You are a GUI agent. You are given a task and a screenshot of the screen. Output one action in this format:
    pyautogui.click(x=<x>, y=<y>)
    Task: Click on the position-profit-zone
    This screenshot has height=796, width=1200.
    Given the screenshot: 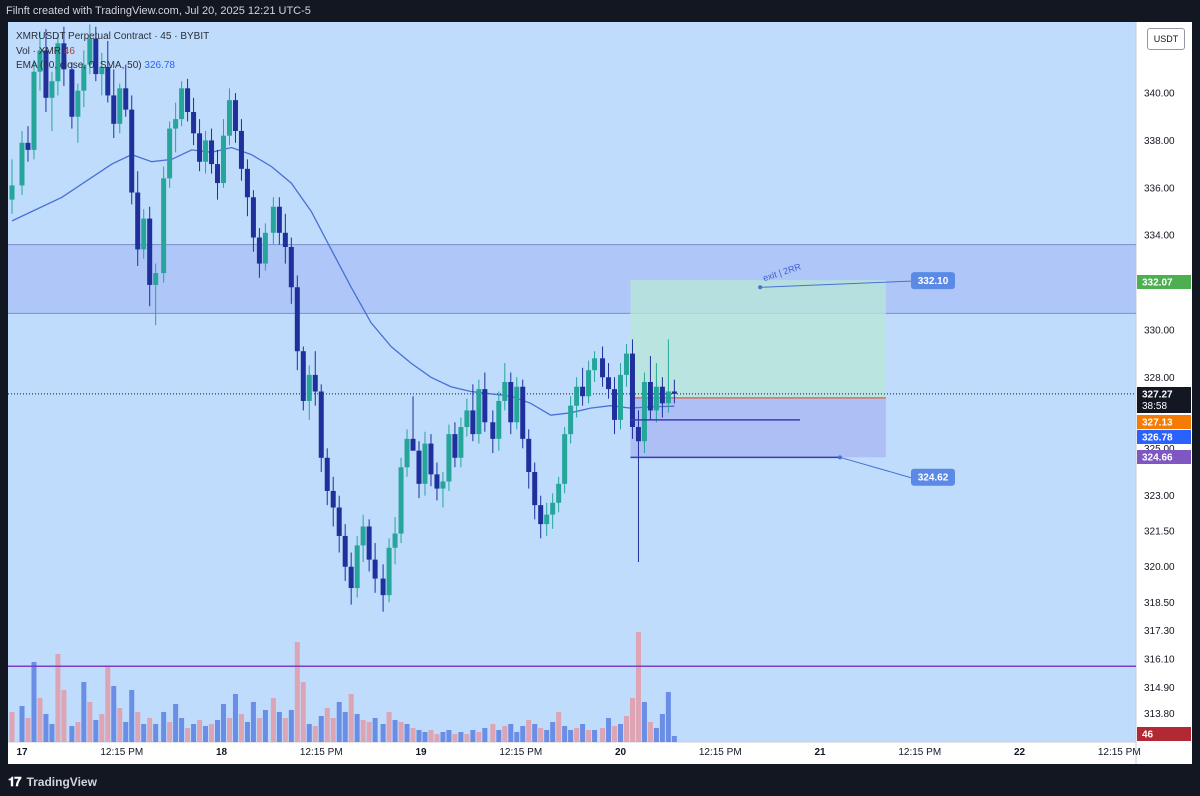 What is the action you would take?
    pyautogui.click(x=758, y=339)
    